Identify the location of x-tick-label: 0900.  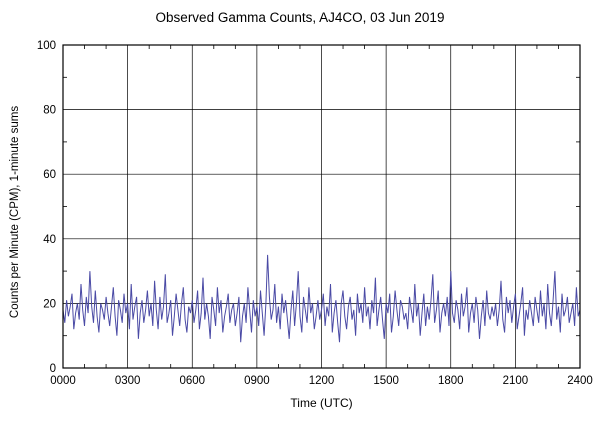
(257, 381).